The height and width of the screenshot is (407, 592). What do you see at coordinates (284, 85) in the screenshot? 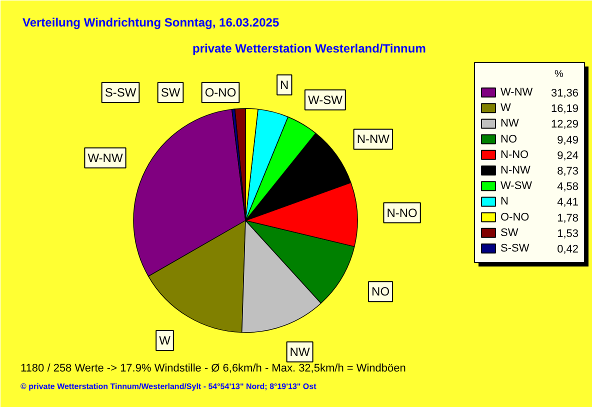
I see `slice-label: N` at bounding box center [284, 85].